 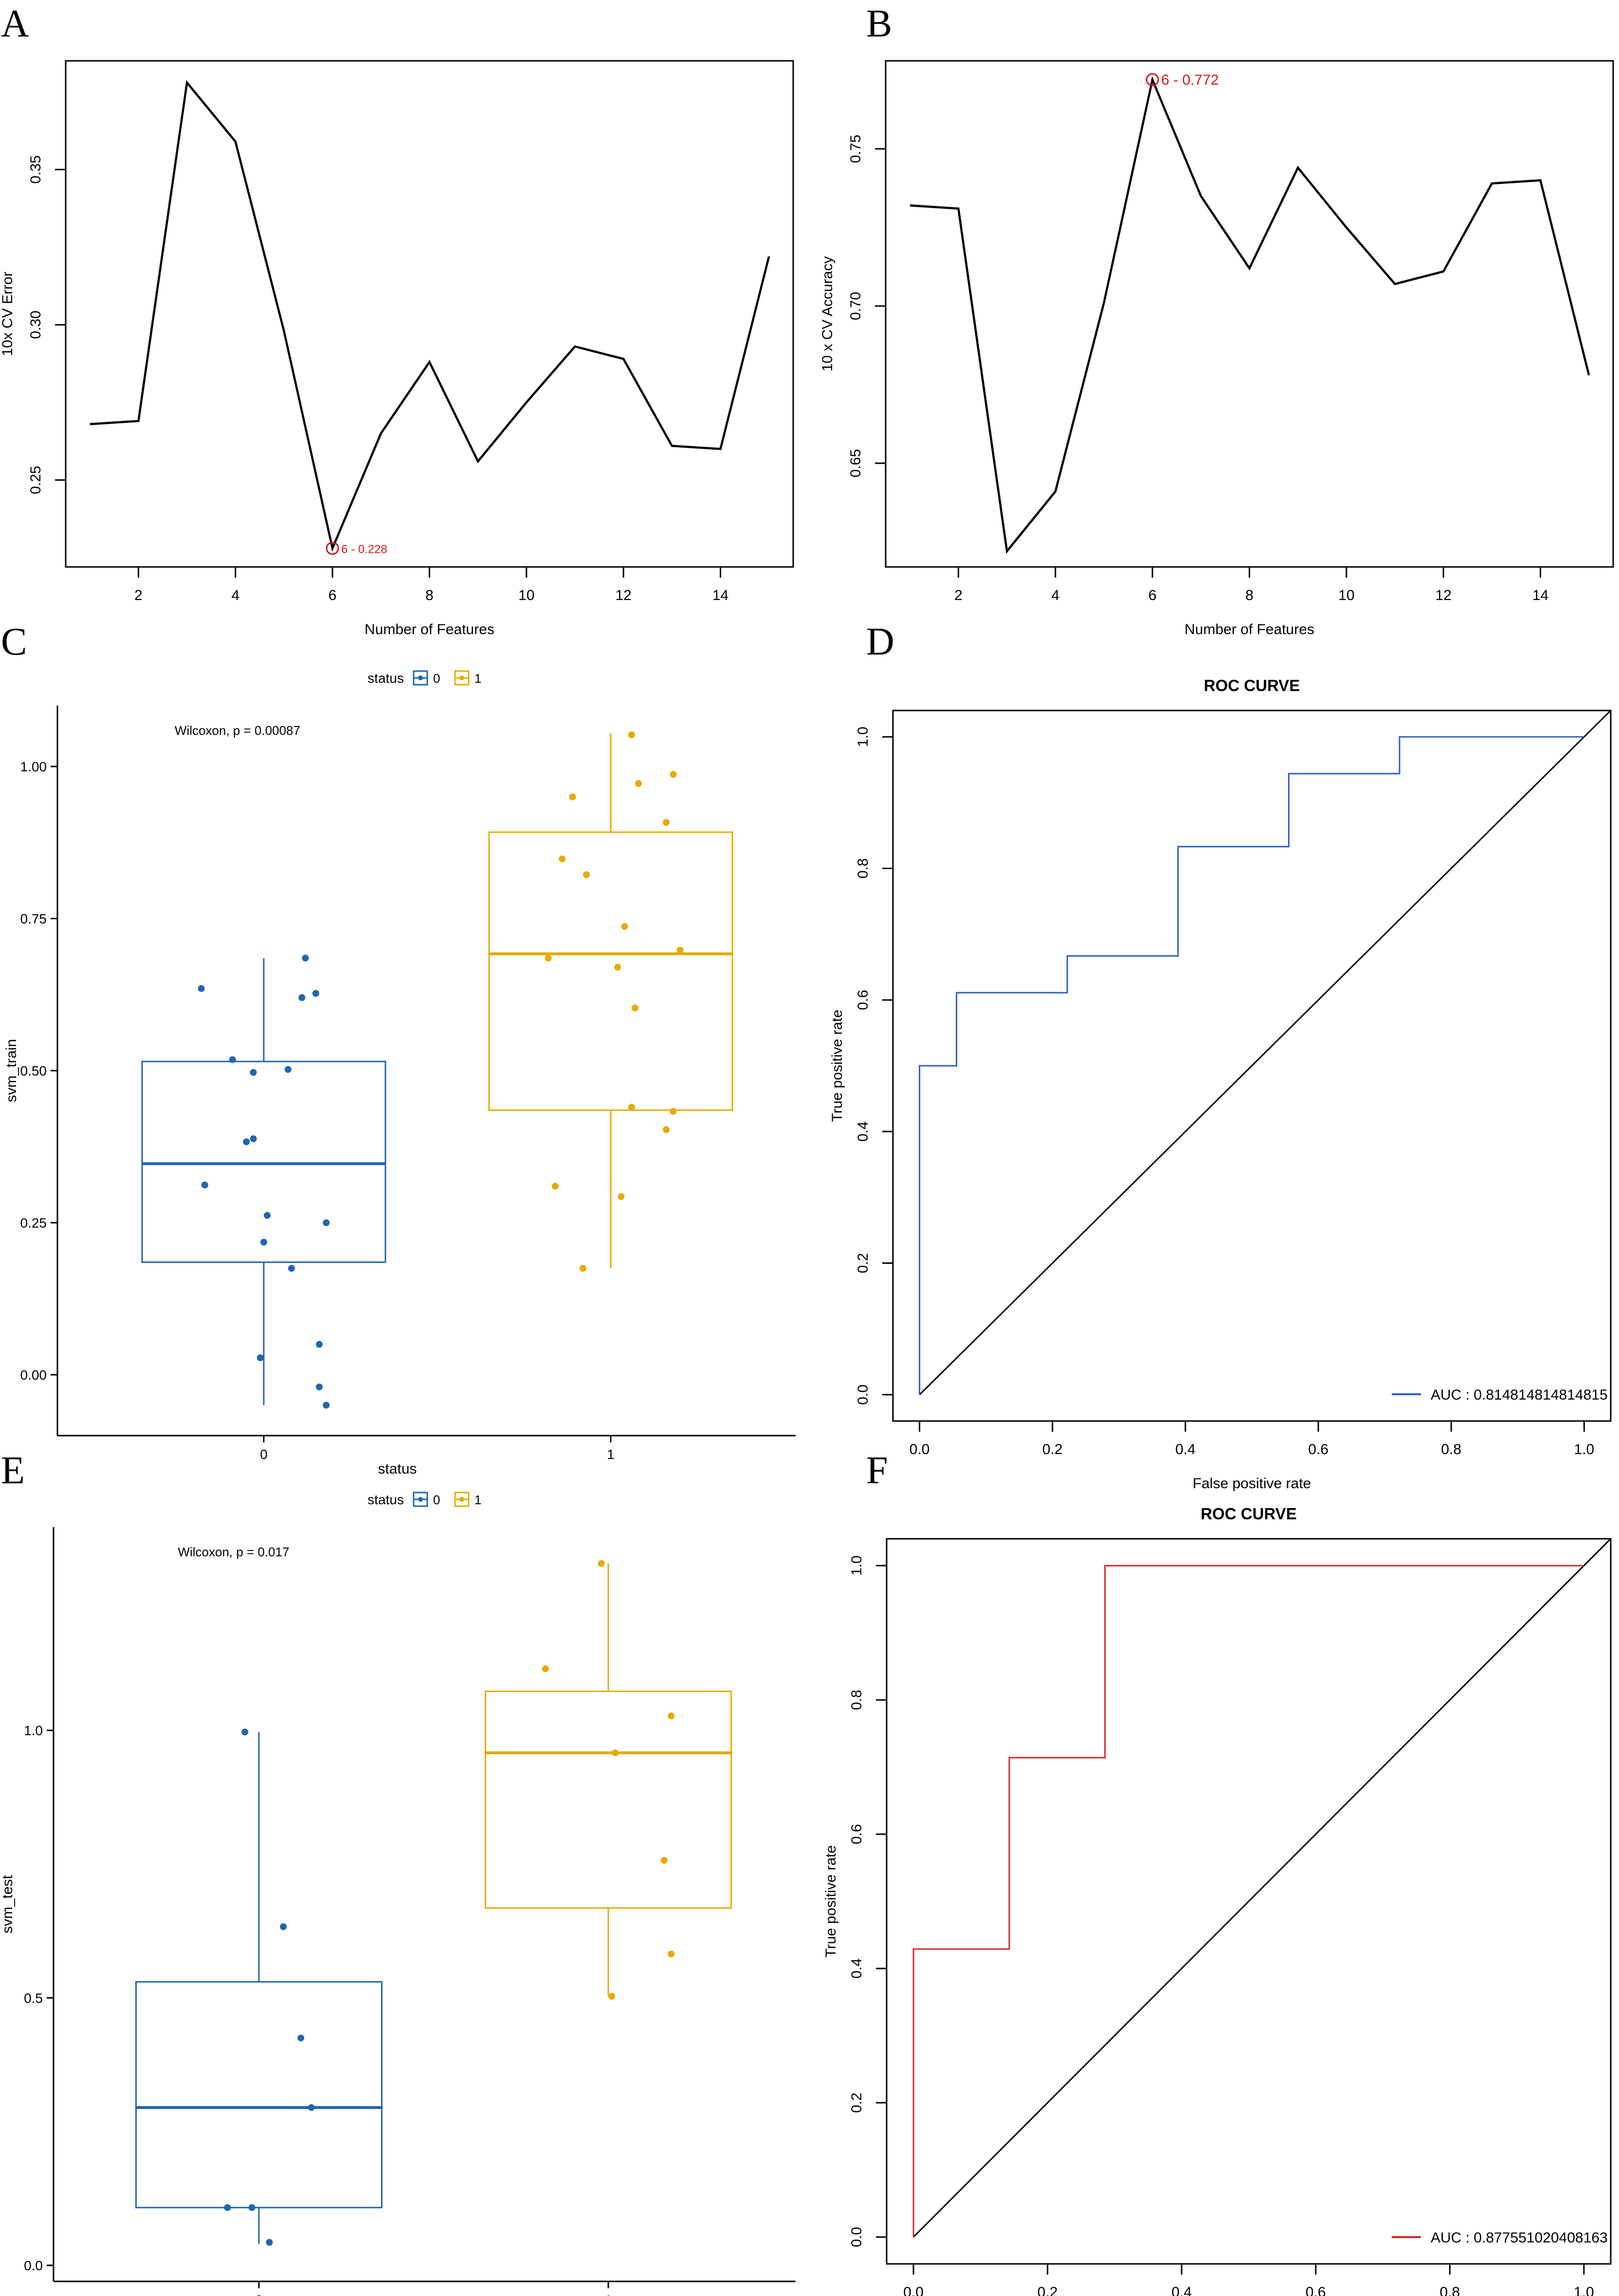 What do you see at coordinates (364, 549) in the screenshot?
I see `optimum-label: 6 - 0.228` at bounding box center [364, 549].